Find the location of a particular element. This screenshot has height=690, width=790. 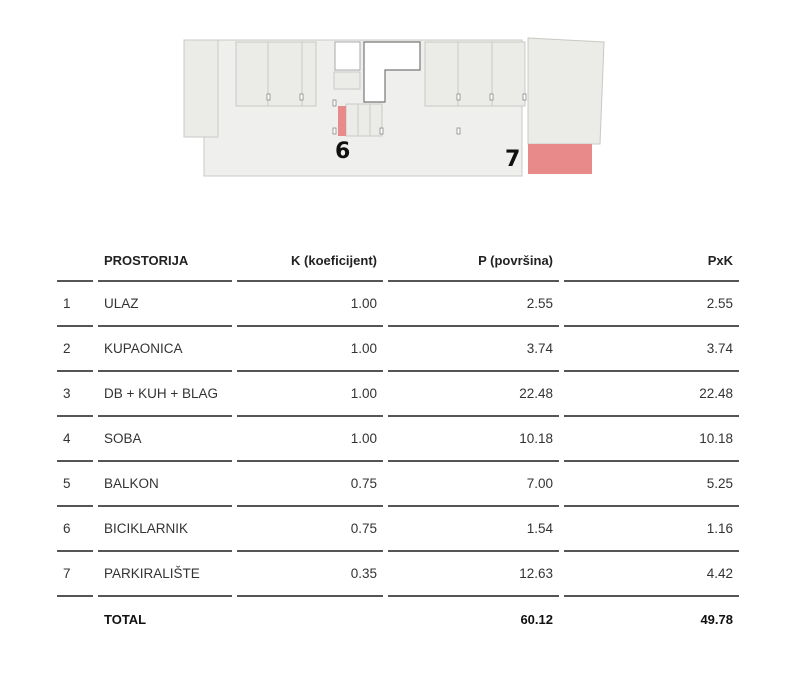

total-row: TOTAL 60.12 49.78 is located at coordinates (398, 619).